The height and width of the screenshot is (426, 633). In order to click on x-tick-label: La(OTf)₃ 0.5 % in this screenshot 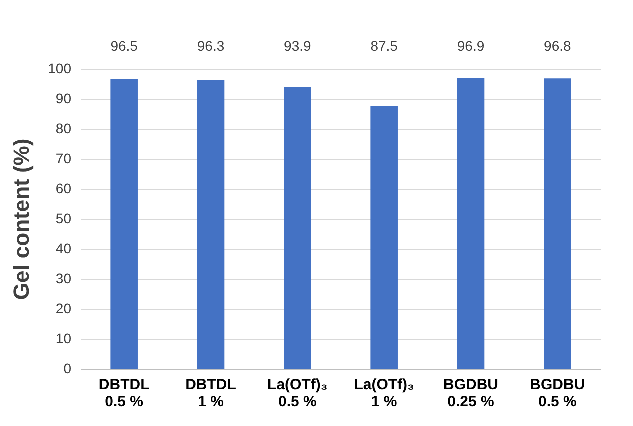, I will do `click(298, 393)`.